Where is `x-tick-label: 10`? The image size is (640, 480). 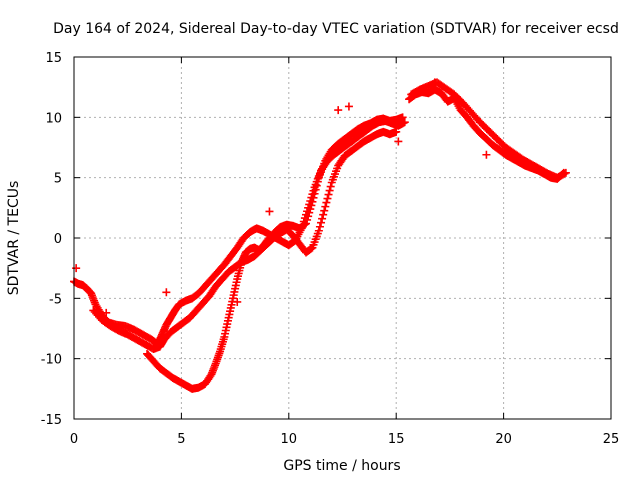 x-tick-label: 10 is located at coordinates (289, 439).